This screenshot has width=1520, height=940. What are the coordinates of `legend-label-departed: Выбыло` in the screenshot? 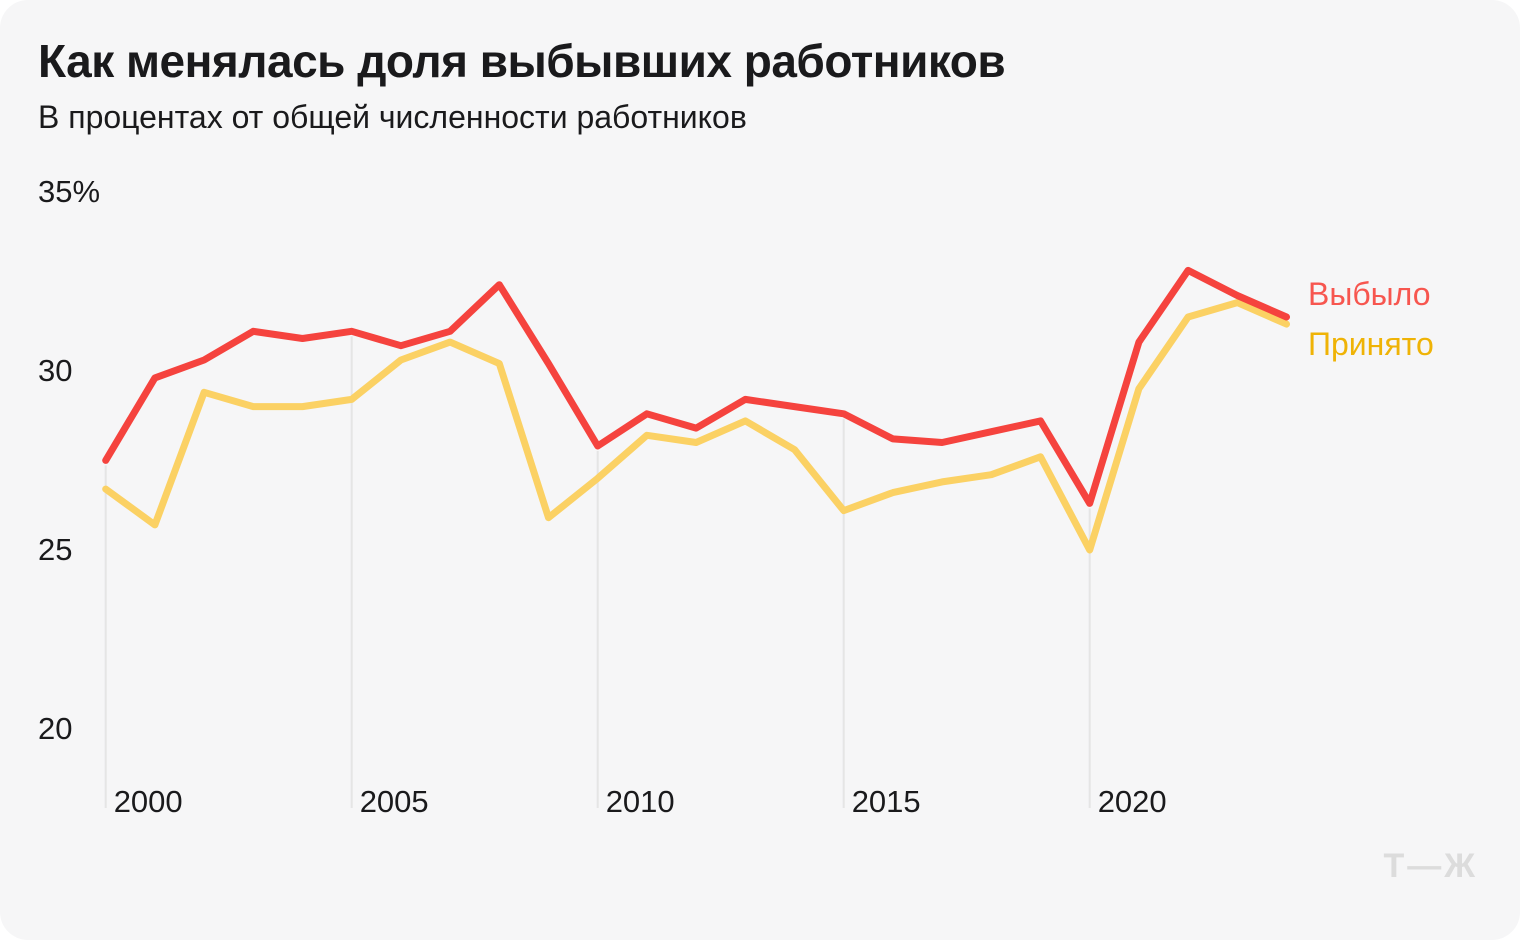 It's located at (1369, 294).